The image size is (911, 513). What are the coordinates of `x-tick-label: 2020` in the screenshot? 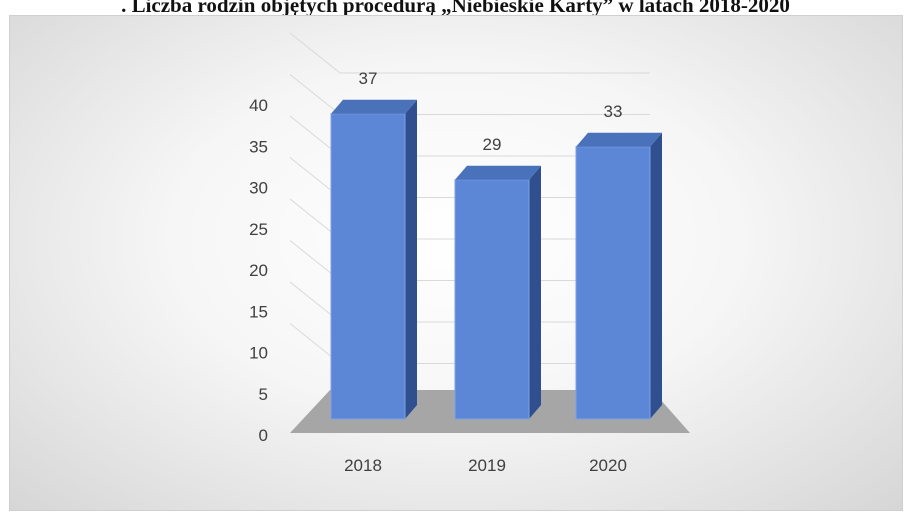 It's located at (608, 465).